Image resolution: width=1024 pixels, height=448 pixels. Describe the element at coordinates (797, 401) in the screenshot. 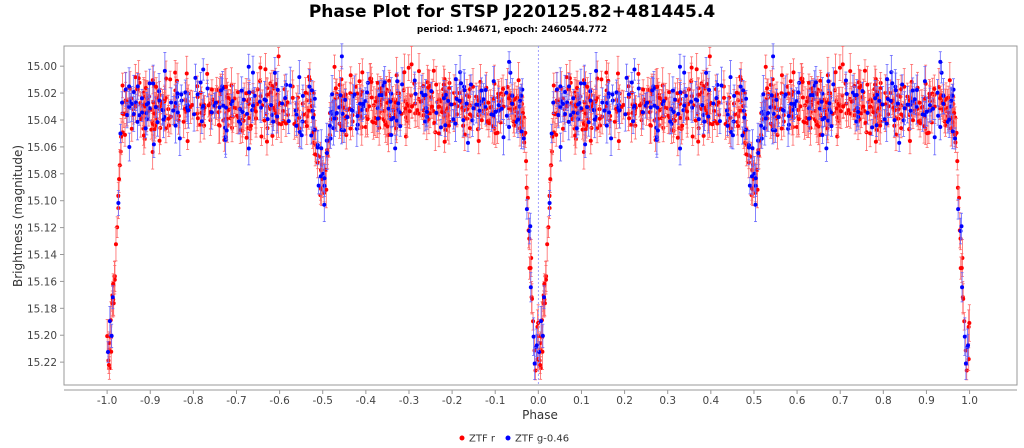

I see `x-tick-label: 0.6` at that location.